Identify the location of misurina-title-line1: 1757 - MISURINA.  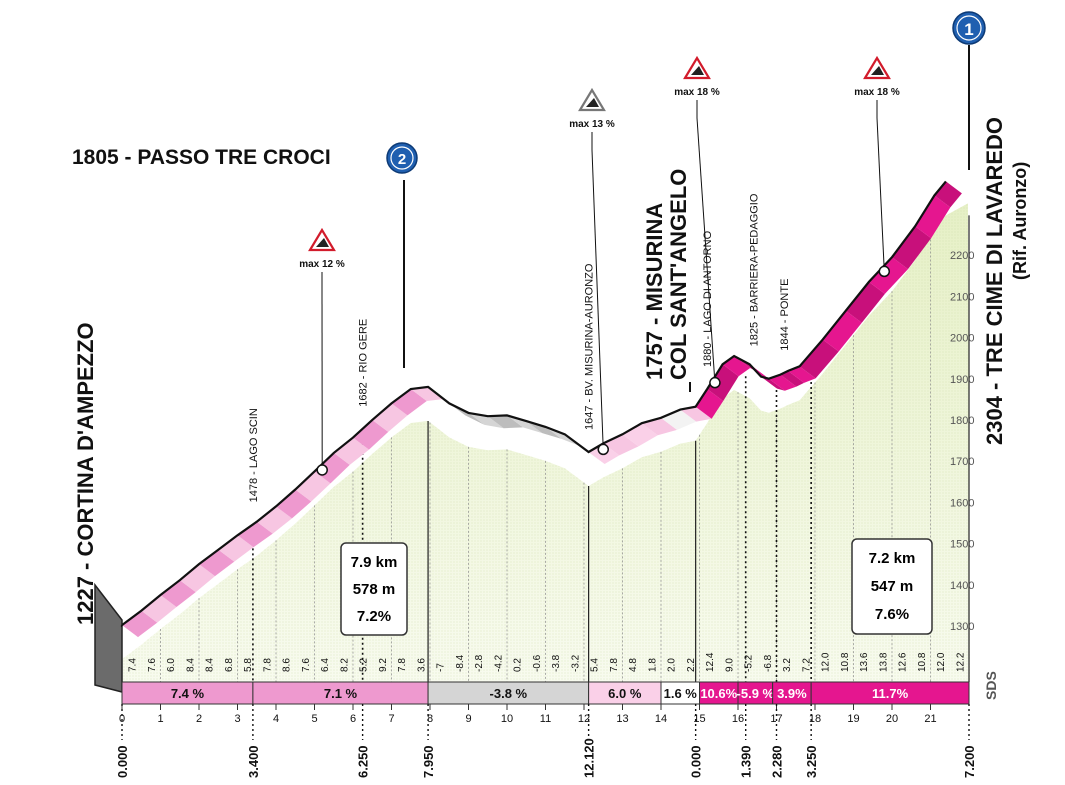
(654, 291).